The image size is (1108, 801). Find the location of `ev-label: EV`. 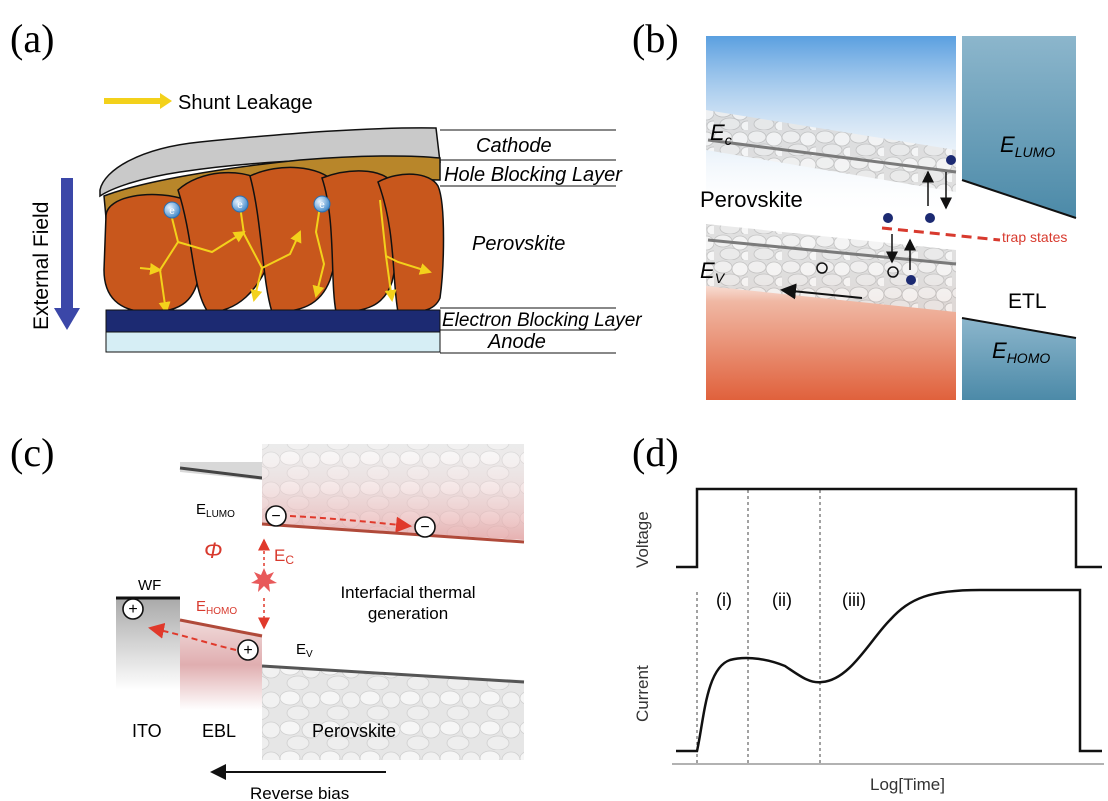

ev-label: EV is located at coordinates (713, 272).